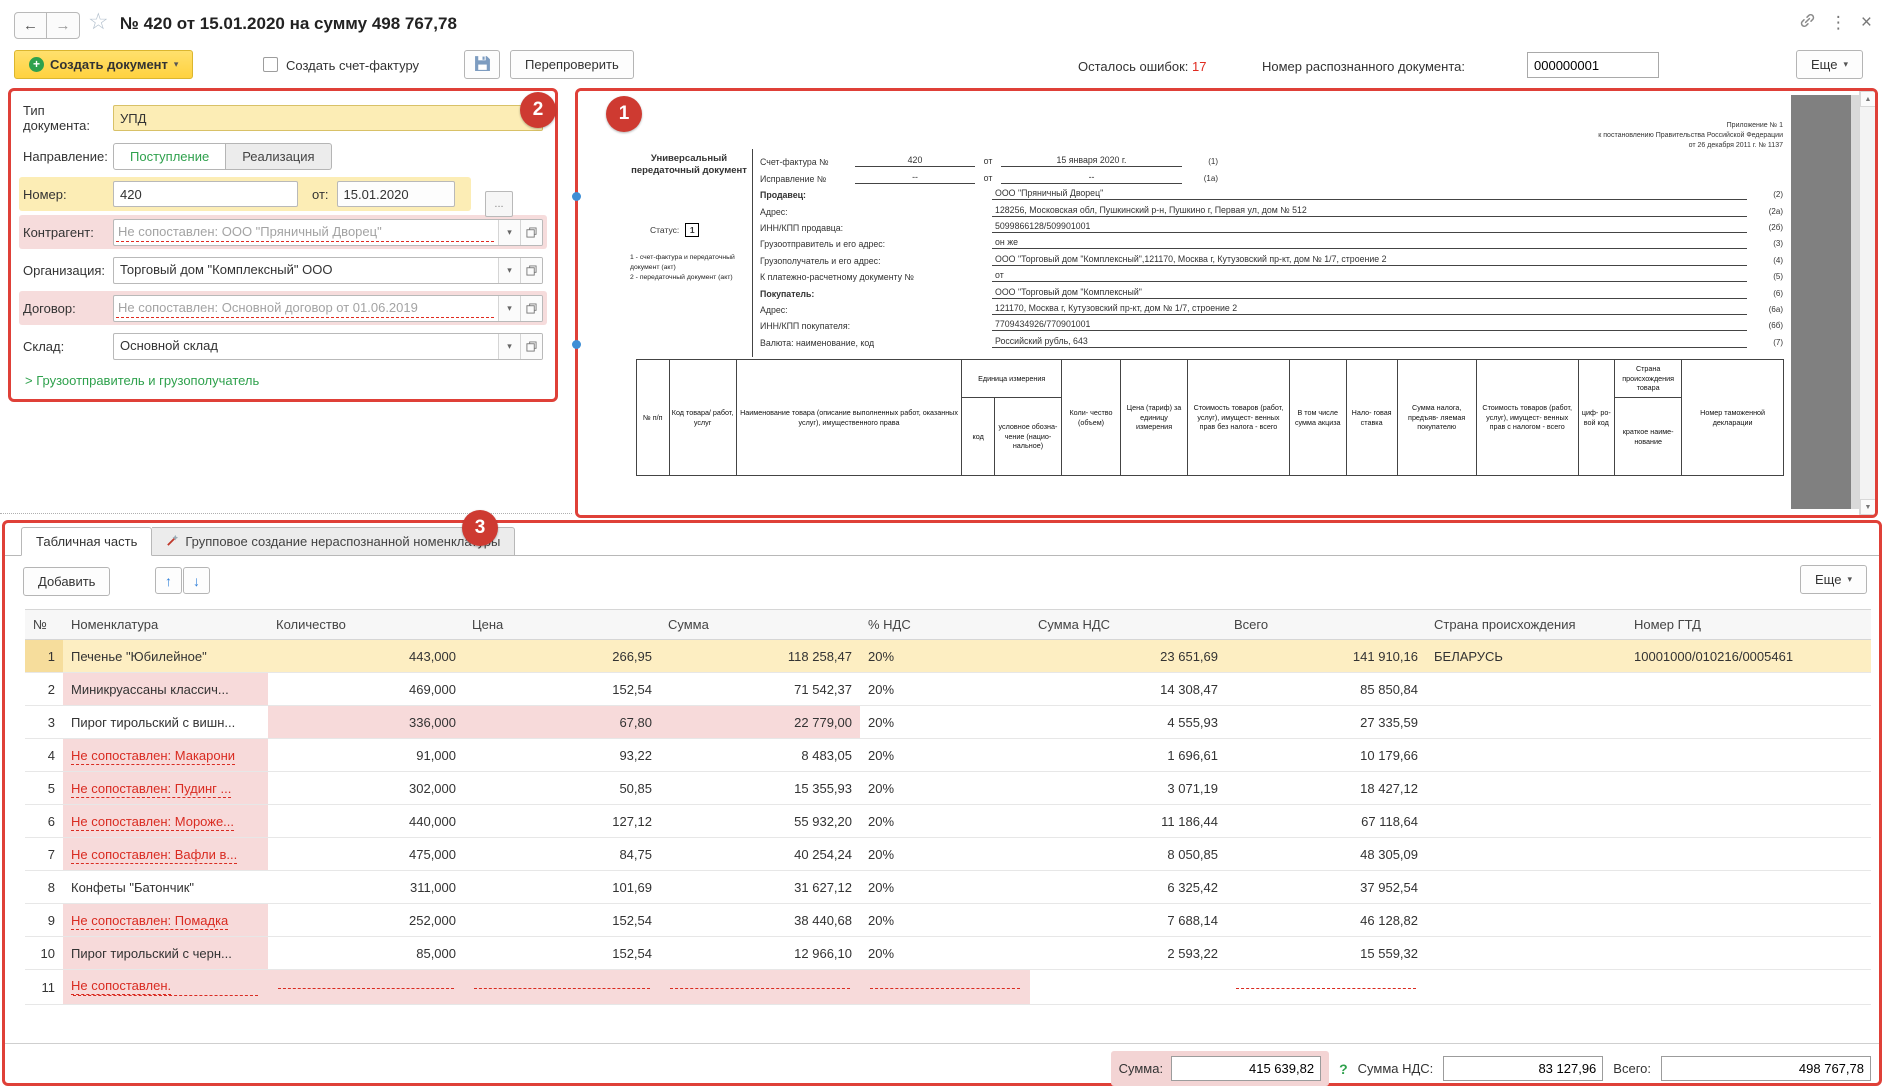  I want to click on cell-price: 101,69, so click(562, 887).